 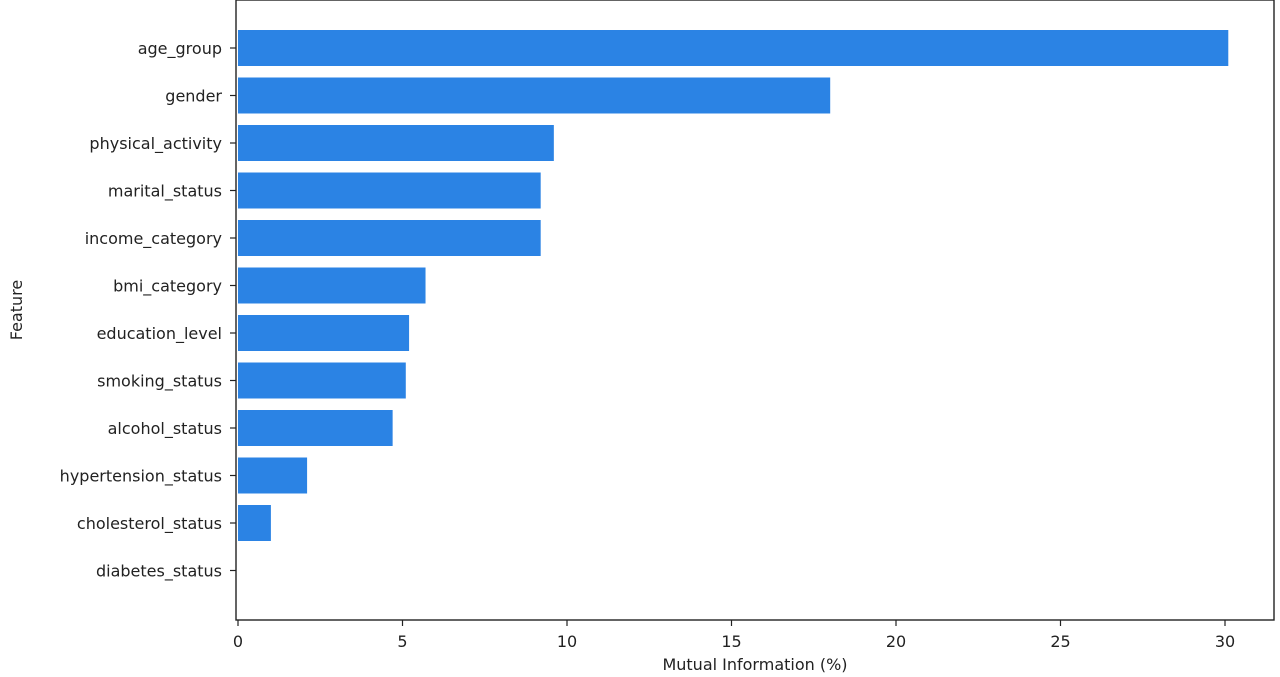 I want to click on bar-gender, so click(x=534, y=95).